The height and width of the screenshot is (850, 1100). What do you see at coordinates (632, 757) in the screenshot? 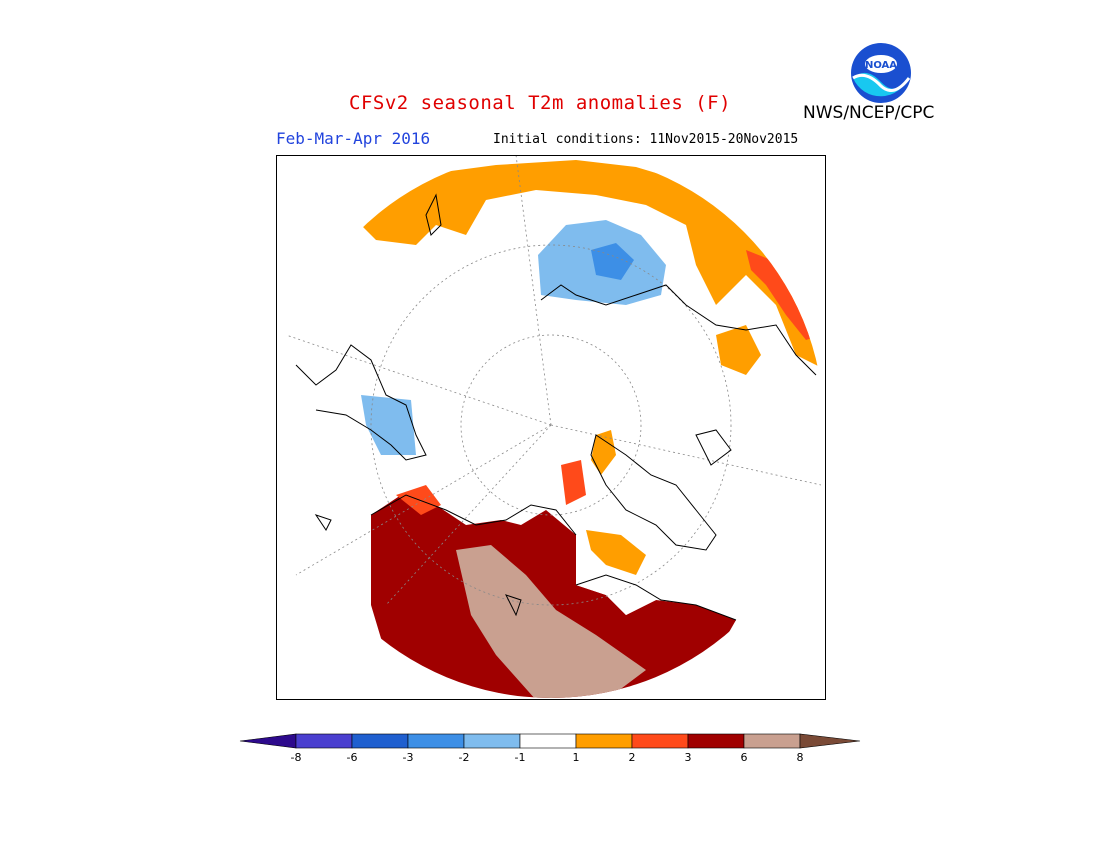
I see `colorbar-tick-label: 2` at bounding box center [632, 757].